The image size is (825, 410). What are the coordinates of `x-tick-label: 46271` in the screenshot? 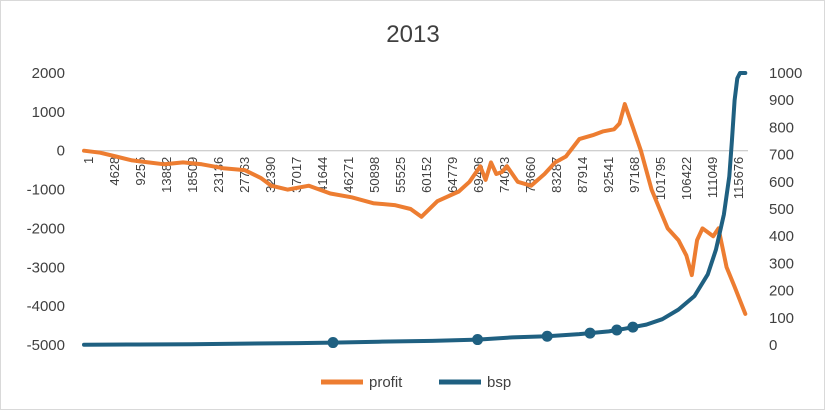 It's located at (348, 175).